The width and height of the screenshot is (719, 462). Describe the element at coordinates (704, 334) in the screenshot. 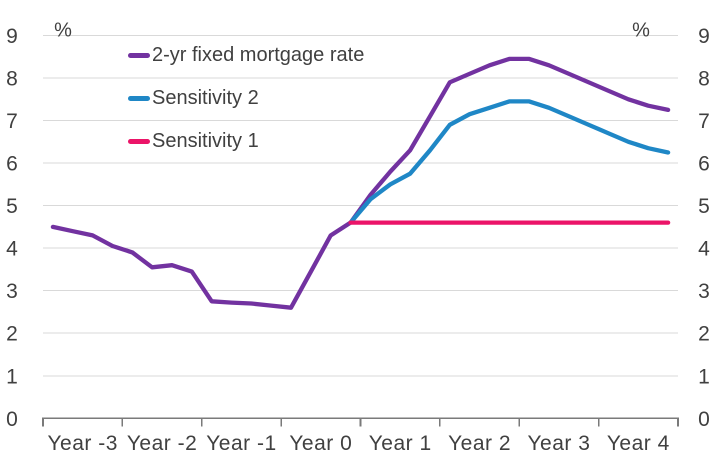

I see `y-axis-label-right-2: 2` at that location.